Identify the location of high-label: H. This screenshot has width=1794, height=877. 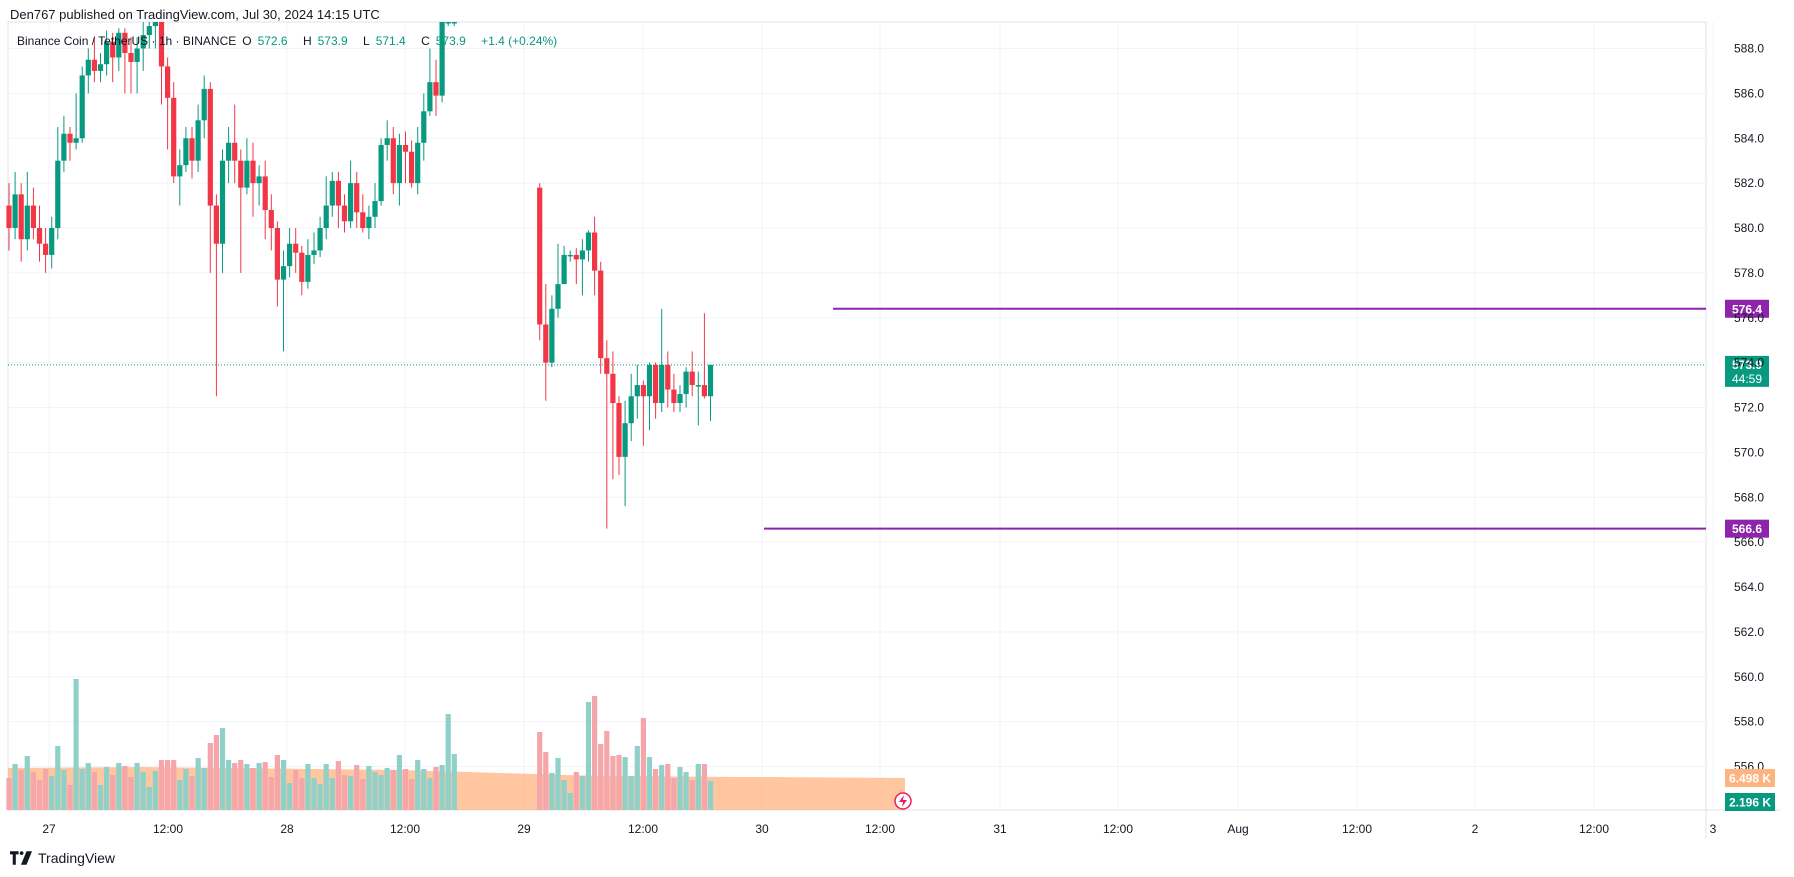
(307, 41).